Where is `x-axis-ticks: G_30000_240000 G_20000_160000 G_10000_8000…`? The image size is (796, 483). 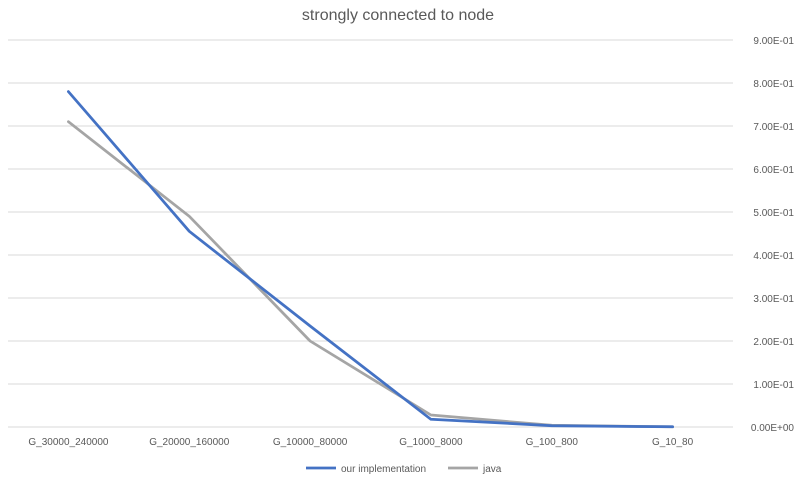
x-axis-ticks: G_30000_240000 G_20000_160000 G_10000_8000… is located at coordinates (360, 442).